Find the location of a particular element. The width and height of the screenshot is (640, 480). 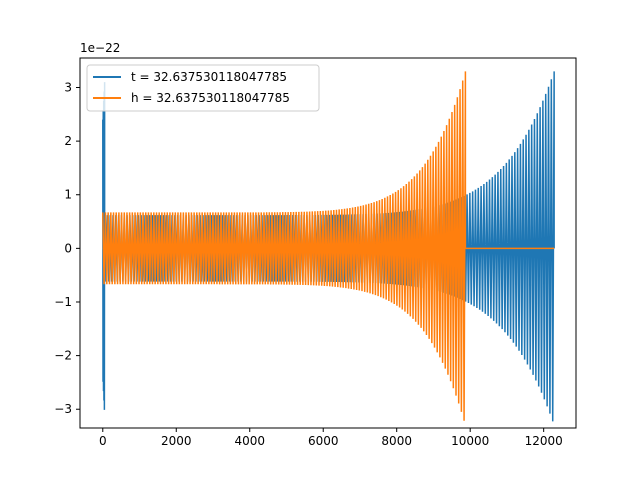

x-tick-label: 0 is located at coordinates (103, 441).